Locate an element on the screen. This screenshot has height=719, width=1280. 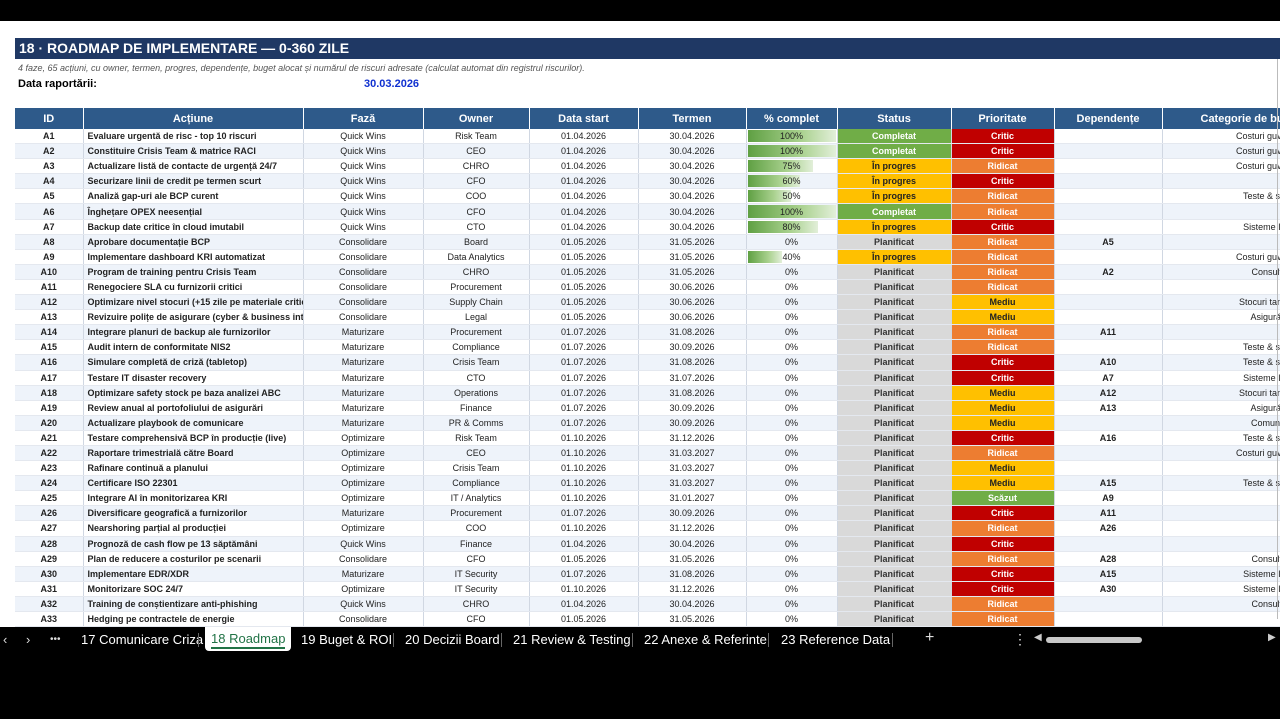
cell-end-date: 30.06.2026 is located at coordinates (692, 302).